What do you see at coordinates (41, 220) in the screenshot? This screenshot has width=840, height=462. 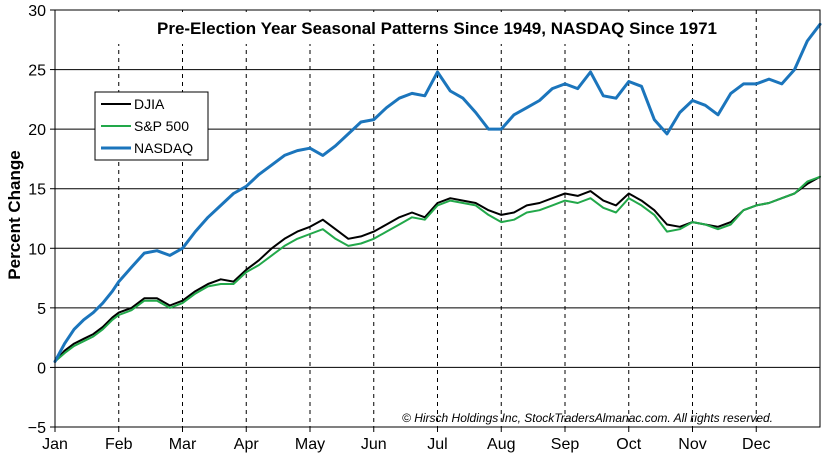 I see `y-axis-ticks: −5 0 5 10 15 20 25 30` at bounding box center [41, 220].